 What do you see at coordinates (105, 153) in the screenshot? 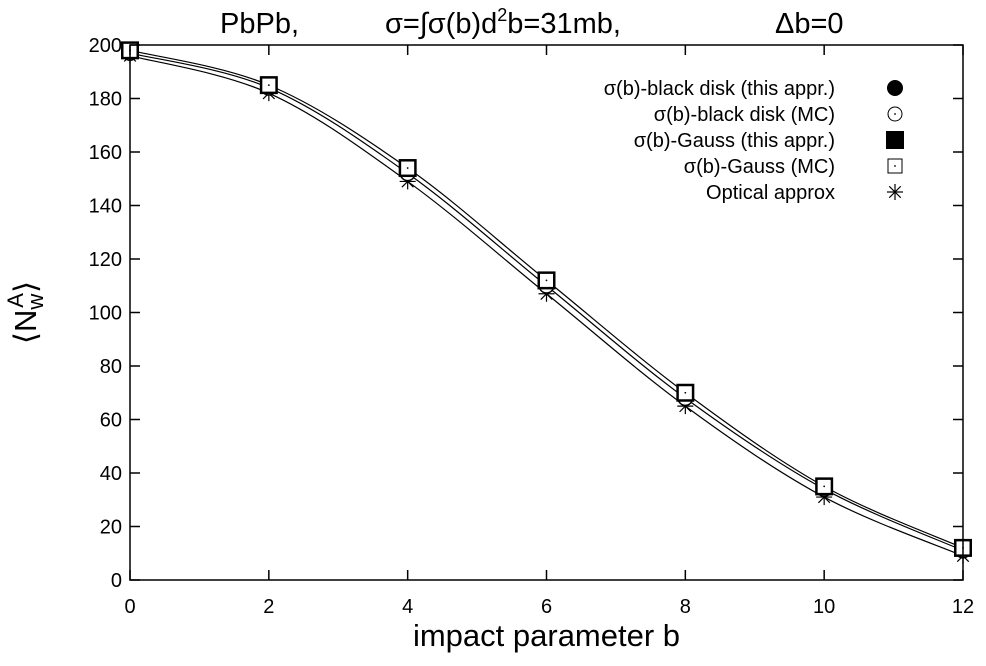
I see `y-tick-label: 160` at bounding box center [105, 153].